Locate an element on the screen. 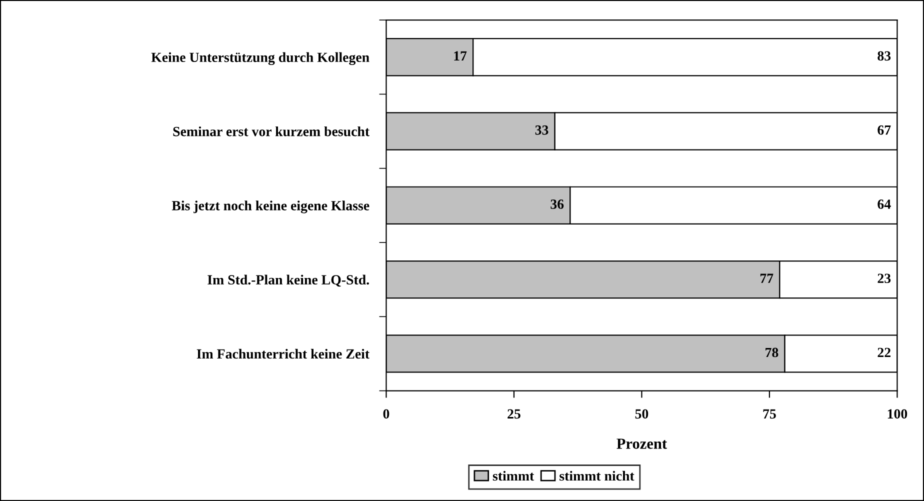 Image resolution: width=924 pixels, height=501 pixels. x-tick-label: 75 is located at coordinates (769, 414).